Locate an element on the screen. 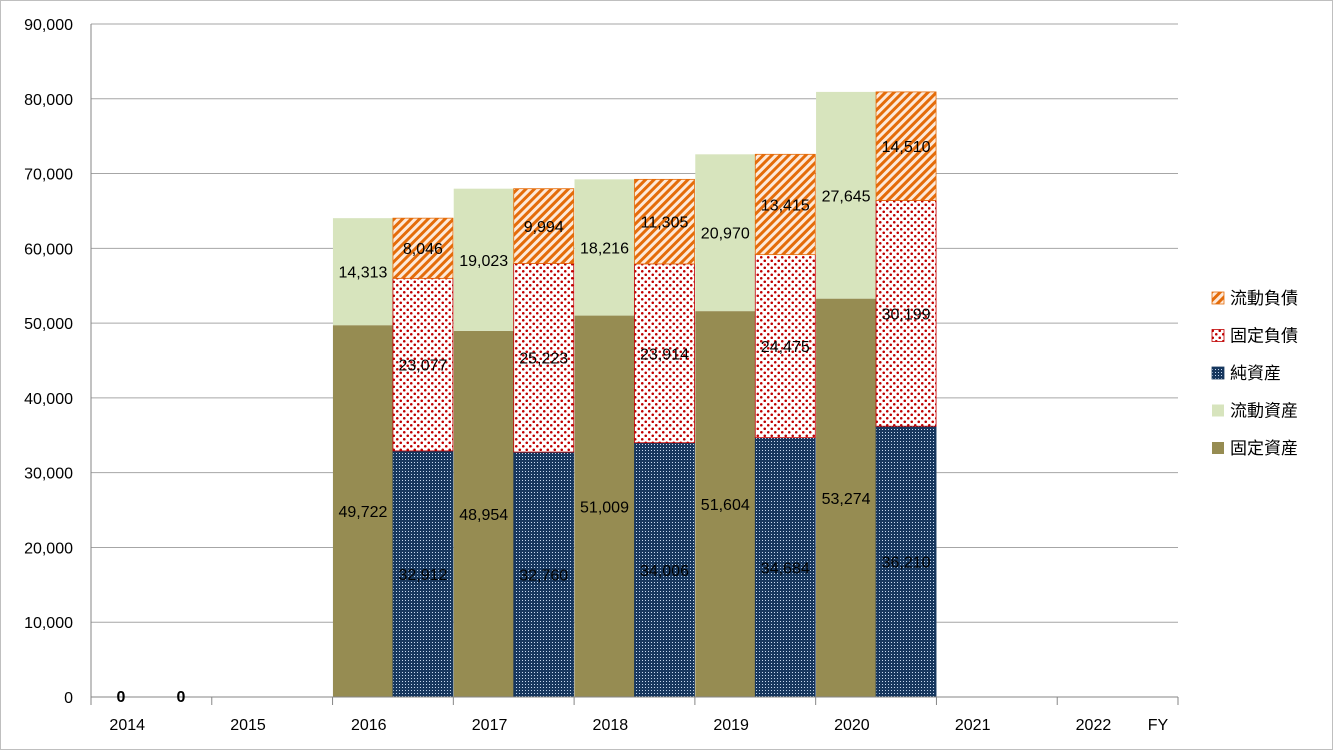  legend-label: 固定資産 is located at coordinates (1264, 449).